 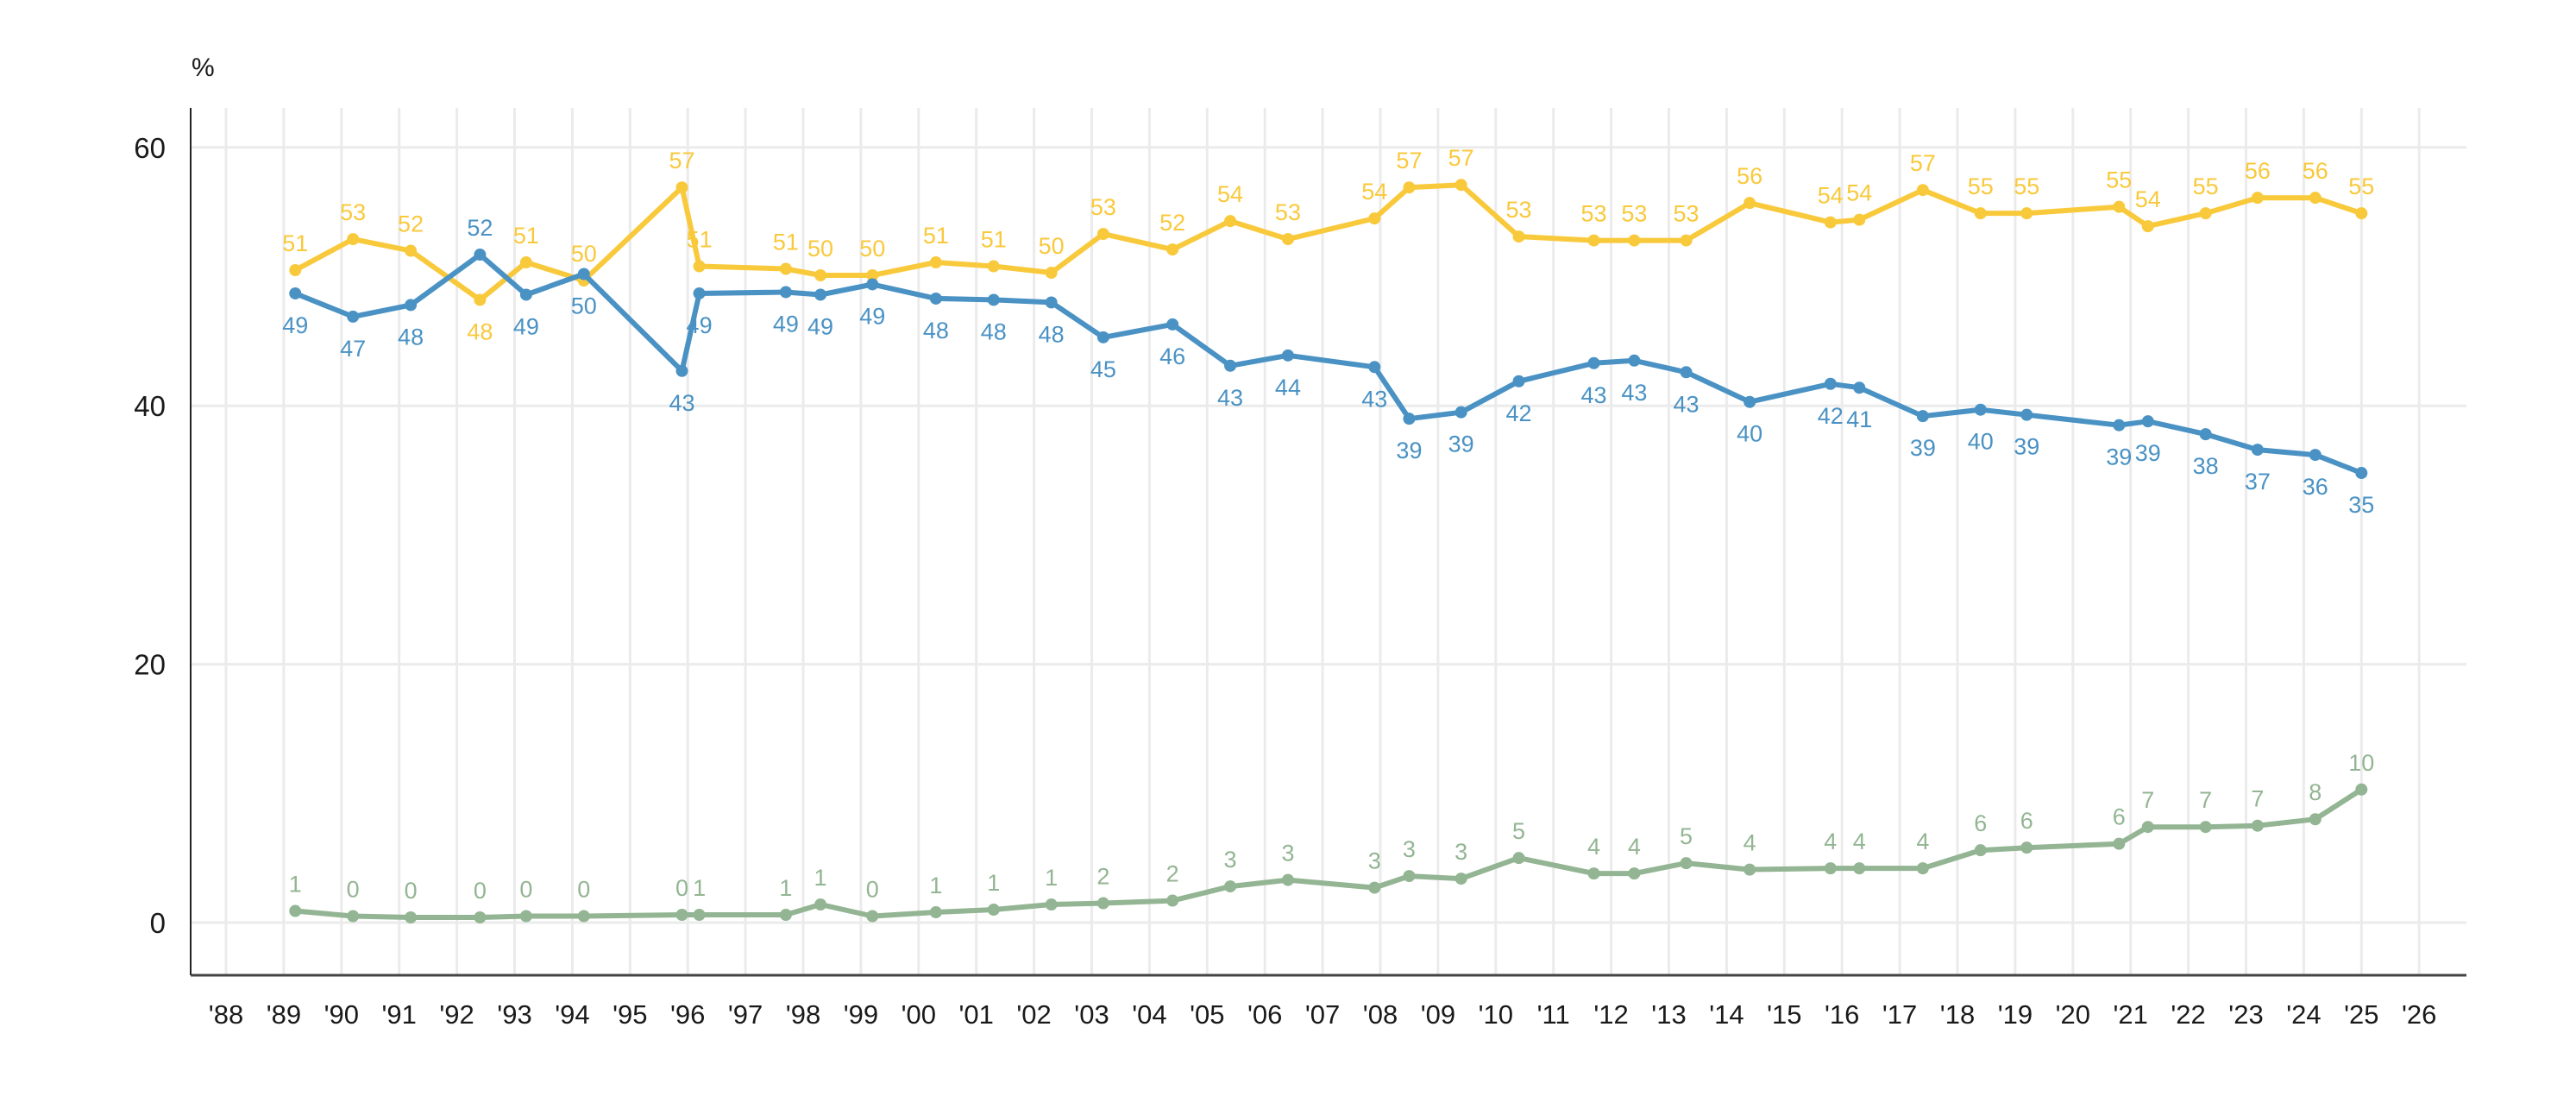 What do you see at coordinates (1859, 419) in the screenshot?
I see `data-label-blue: 41` at bounding box center [1859, 419].